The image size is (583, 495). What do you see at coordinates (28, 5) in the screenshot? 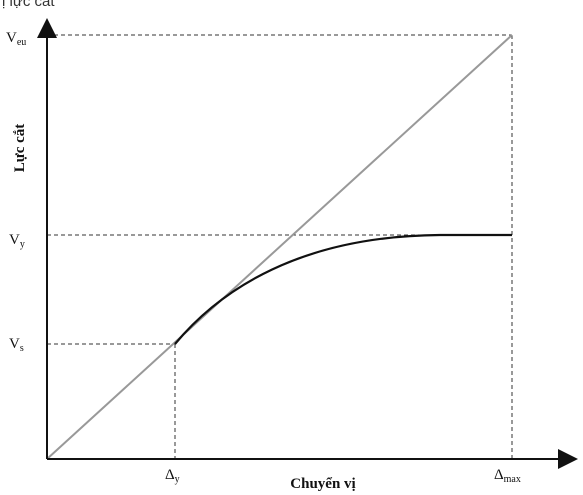
I see `top-caption-text: ị lực cắt` at bounding box center [28, 5].